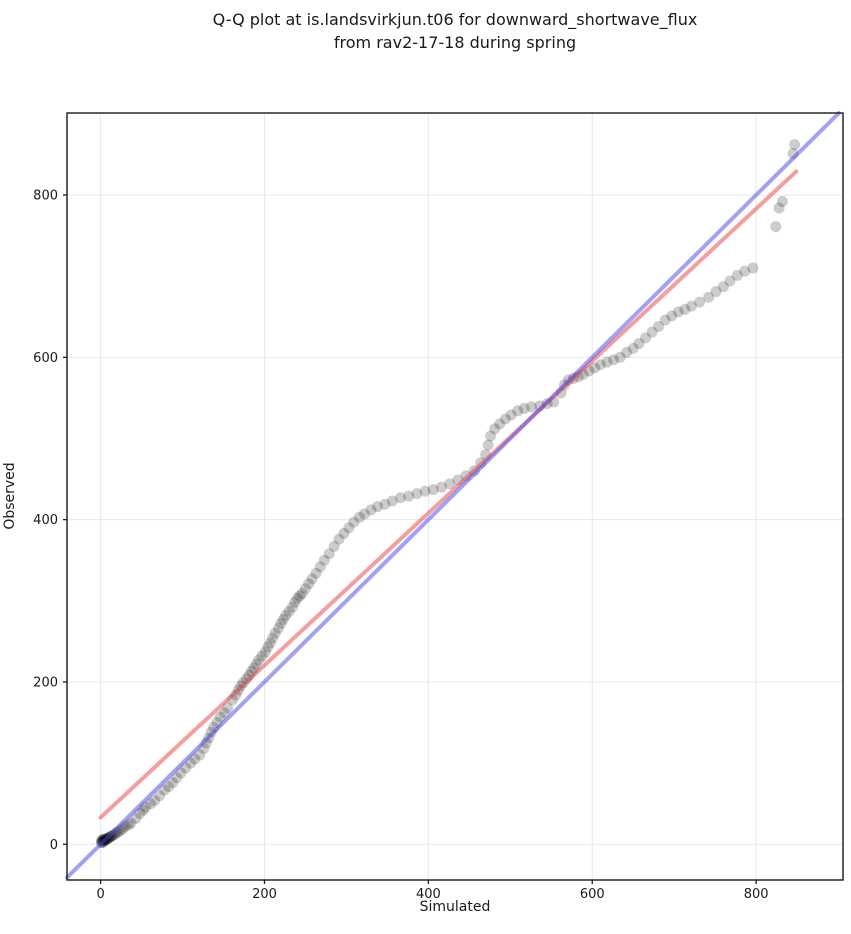 This screenshot has width=851, height=934. What do you see at coordinates (428, 894) in the screenshot?
I see `x-tick-label: 400` at bounding box center [428, 894].